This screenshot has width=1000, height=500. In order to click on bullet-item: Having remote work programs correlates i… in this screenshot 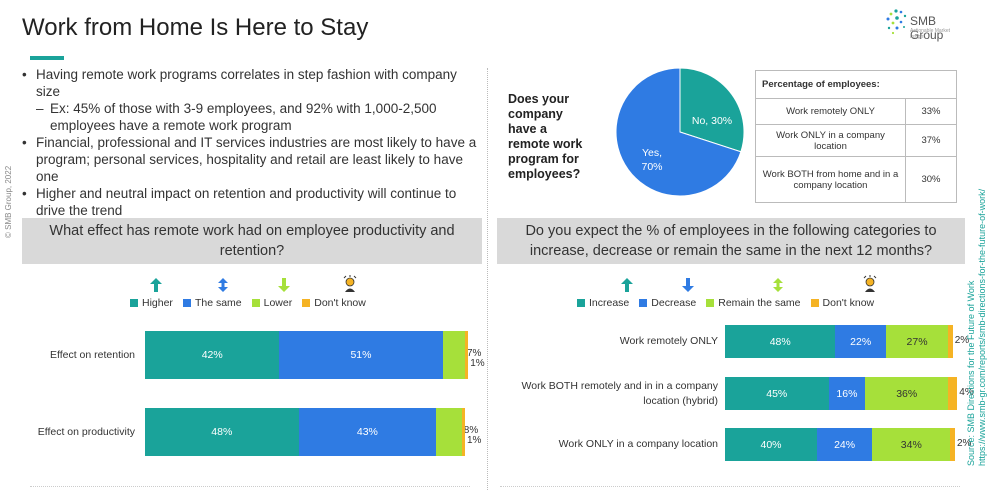, I will do `click(252, 83)`.